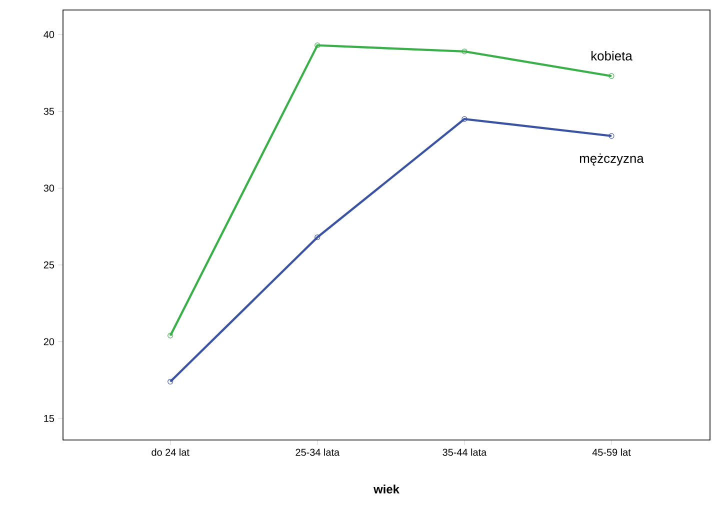 The height and width of the screenshot is (513, 712). Describe the element at coordinates (49, 264) in the screenshot. I see `y-tick-label: 25` at that location.